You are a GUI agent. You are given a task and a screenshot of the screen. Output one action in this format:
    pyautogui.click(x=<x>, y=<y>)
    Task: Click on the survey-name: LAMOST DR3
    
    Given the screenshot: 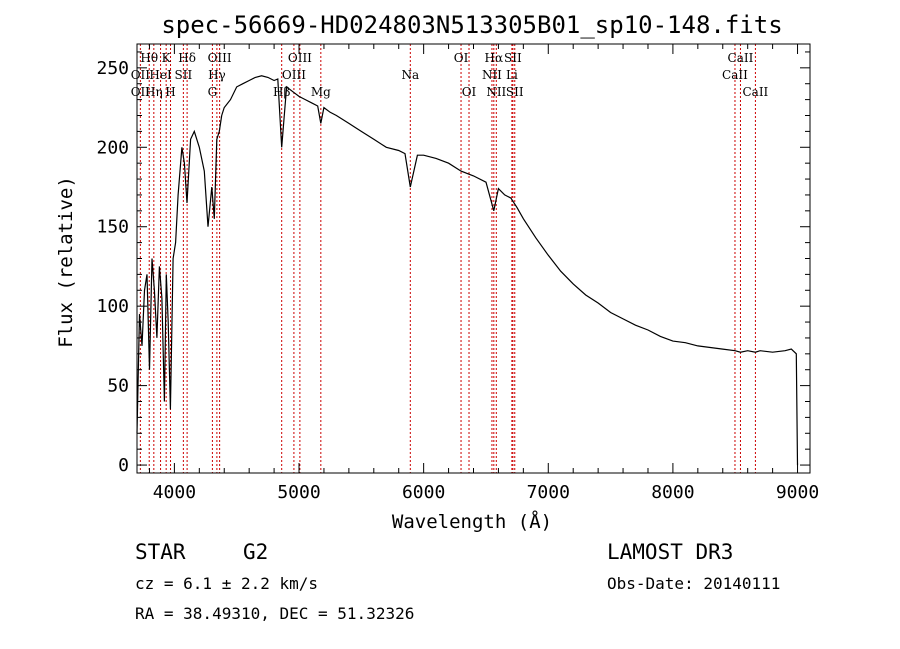 What is the action you would take?
    pyautogui.click(x=670, y=552)
    